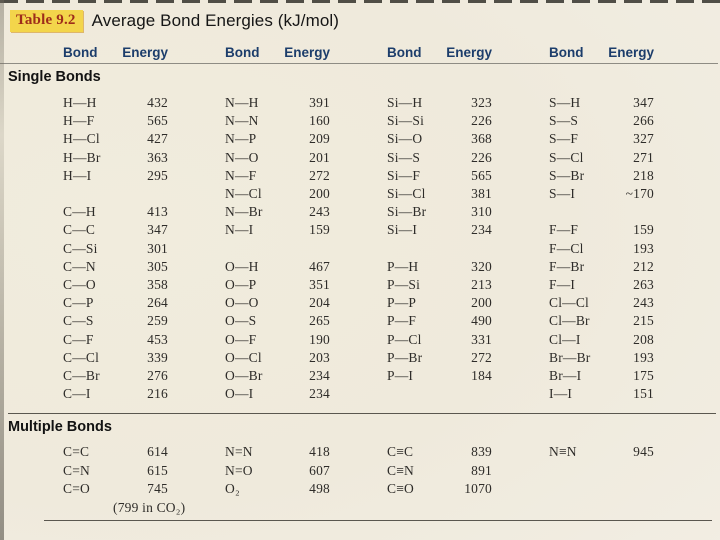 This screenshot has height=540, width=720. Describe the element at coordinates (360, 121) in the screenshot. I see `table-row: H—F 565 N—N 160 Si—Si 226 S—S 266` at that location.